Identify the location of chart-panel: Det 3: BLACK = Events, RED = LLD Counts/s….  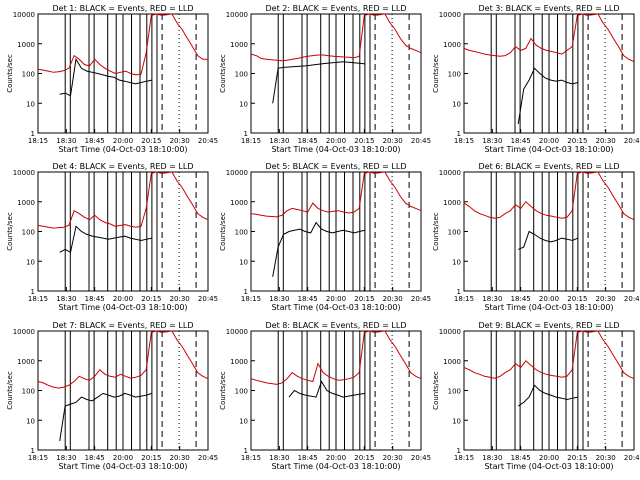
(536, 79).